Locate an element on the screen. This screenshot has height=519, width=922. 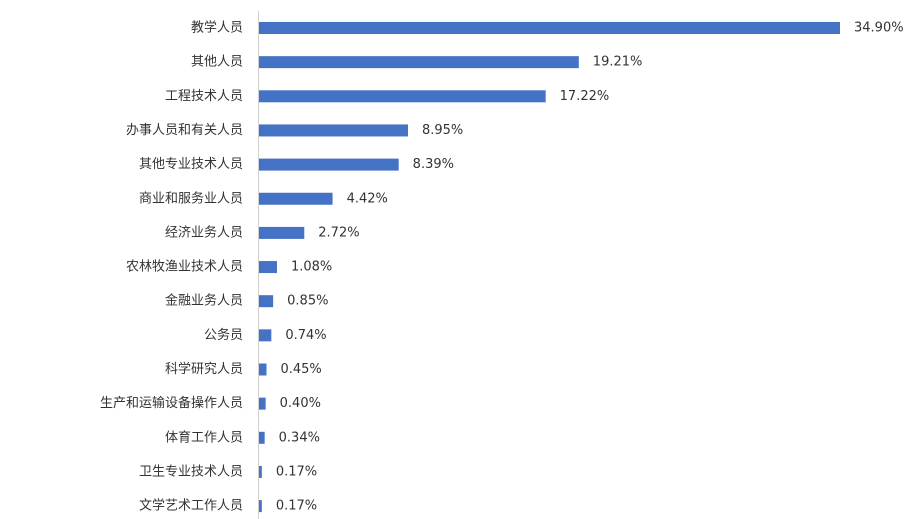
value-label: 17.22% is located at coordinates (585, 96).